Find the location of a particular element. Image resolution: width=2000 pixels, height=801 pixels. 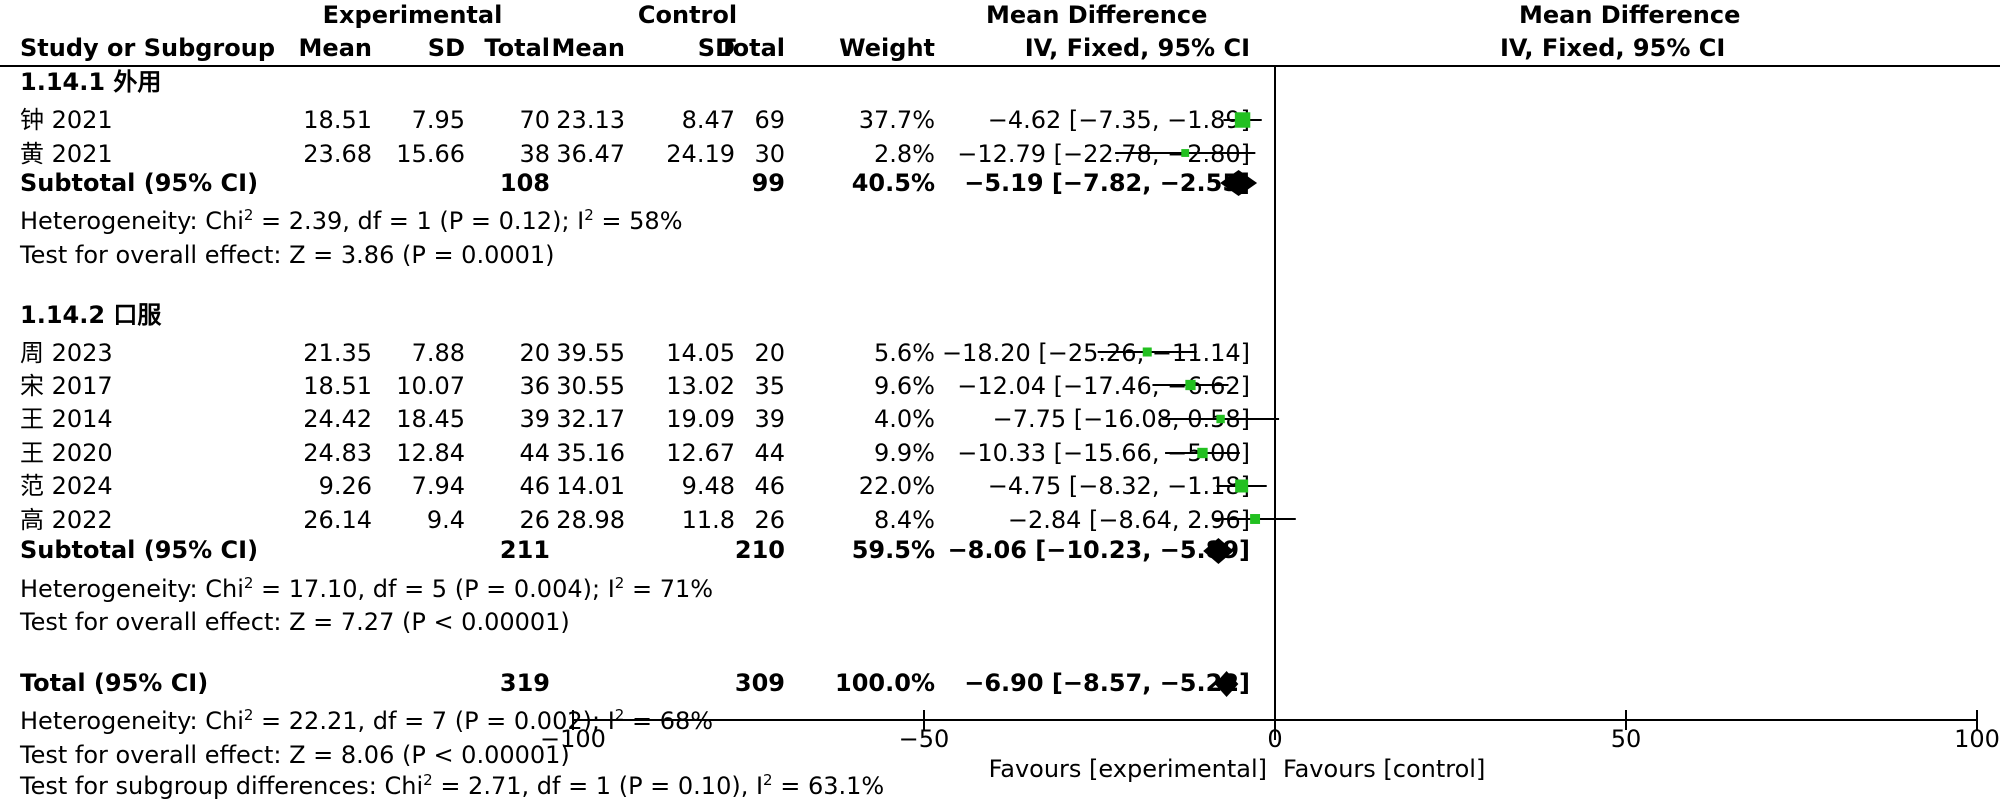

exp-mean: 24.42 is located at coordinates (337, 419).